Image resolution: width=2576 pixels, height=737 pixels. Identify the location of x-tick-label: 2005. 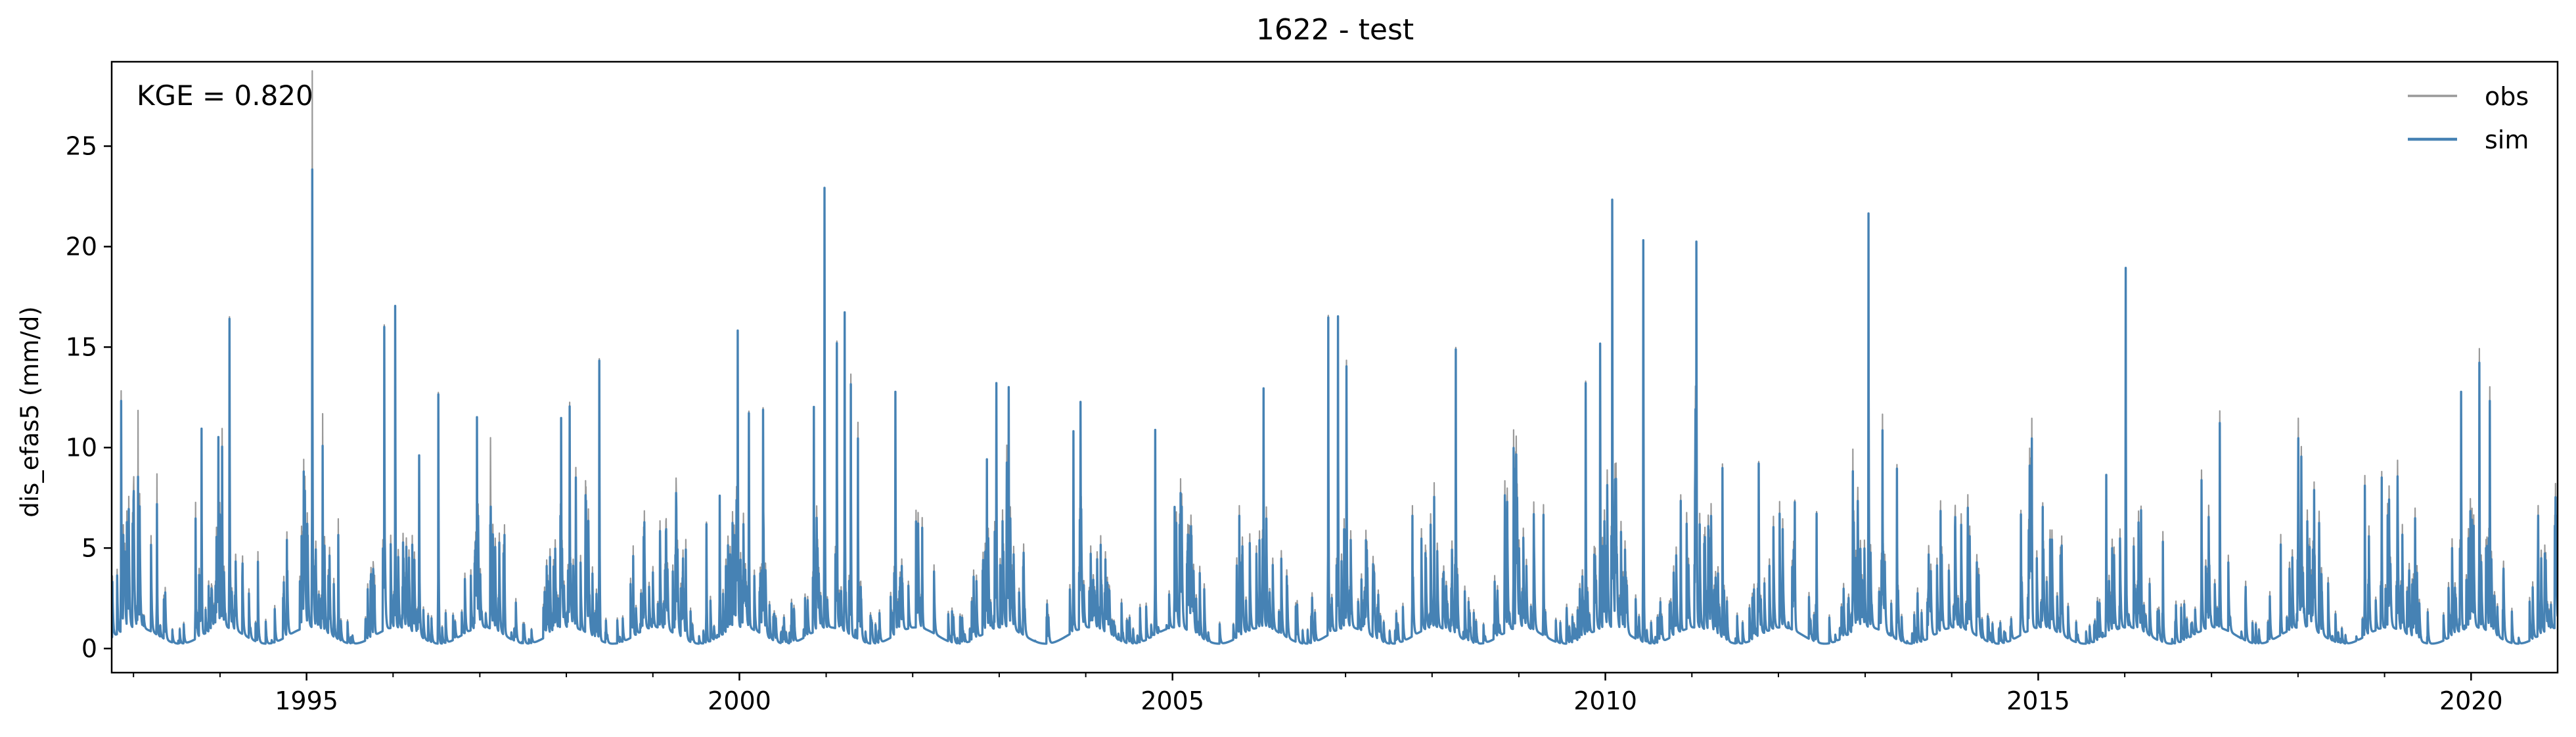
(1172, 700).